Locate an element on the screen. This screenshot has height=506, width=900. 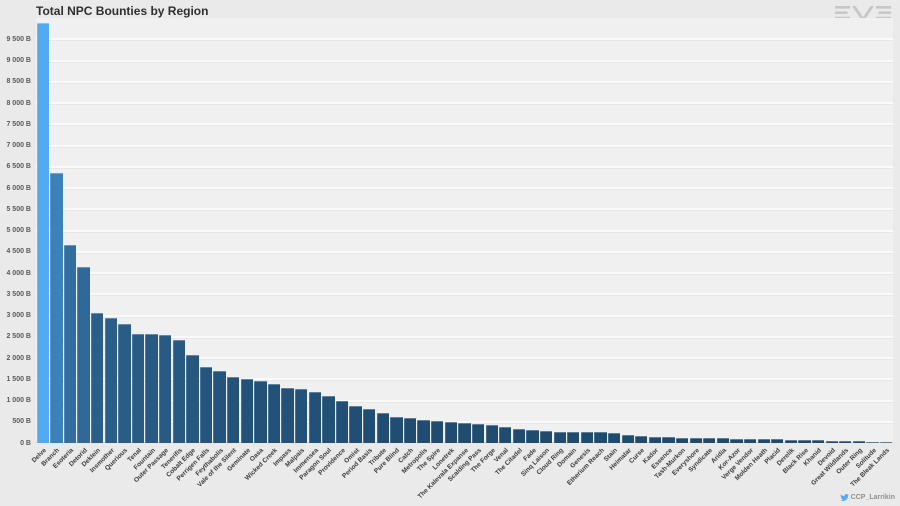
y-axis-tick-label: 0 B is located at coordinates (25, 443).